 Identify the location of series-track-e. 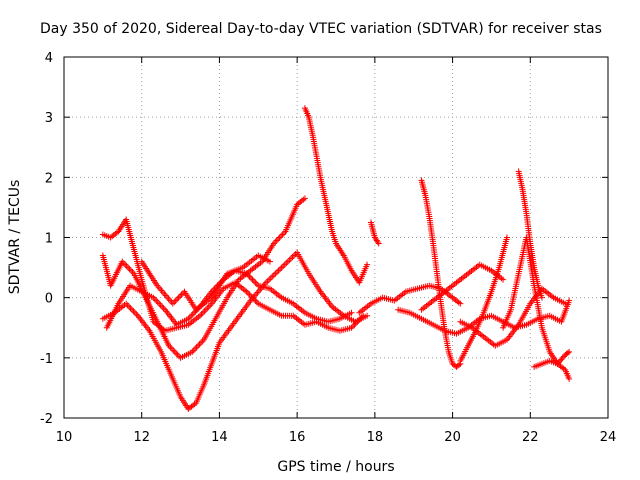
(205, 282).